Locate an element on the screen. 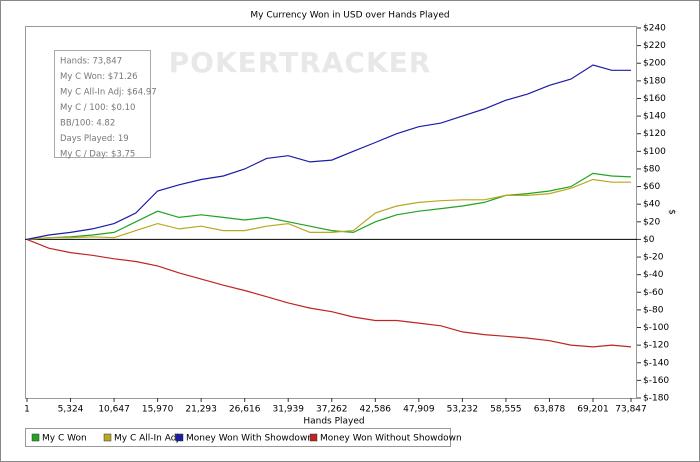 Image resolution: width=700 pixels, height=462 pixels. x-tick-label: 1 is located at coordinates (27, 410).